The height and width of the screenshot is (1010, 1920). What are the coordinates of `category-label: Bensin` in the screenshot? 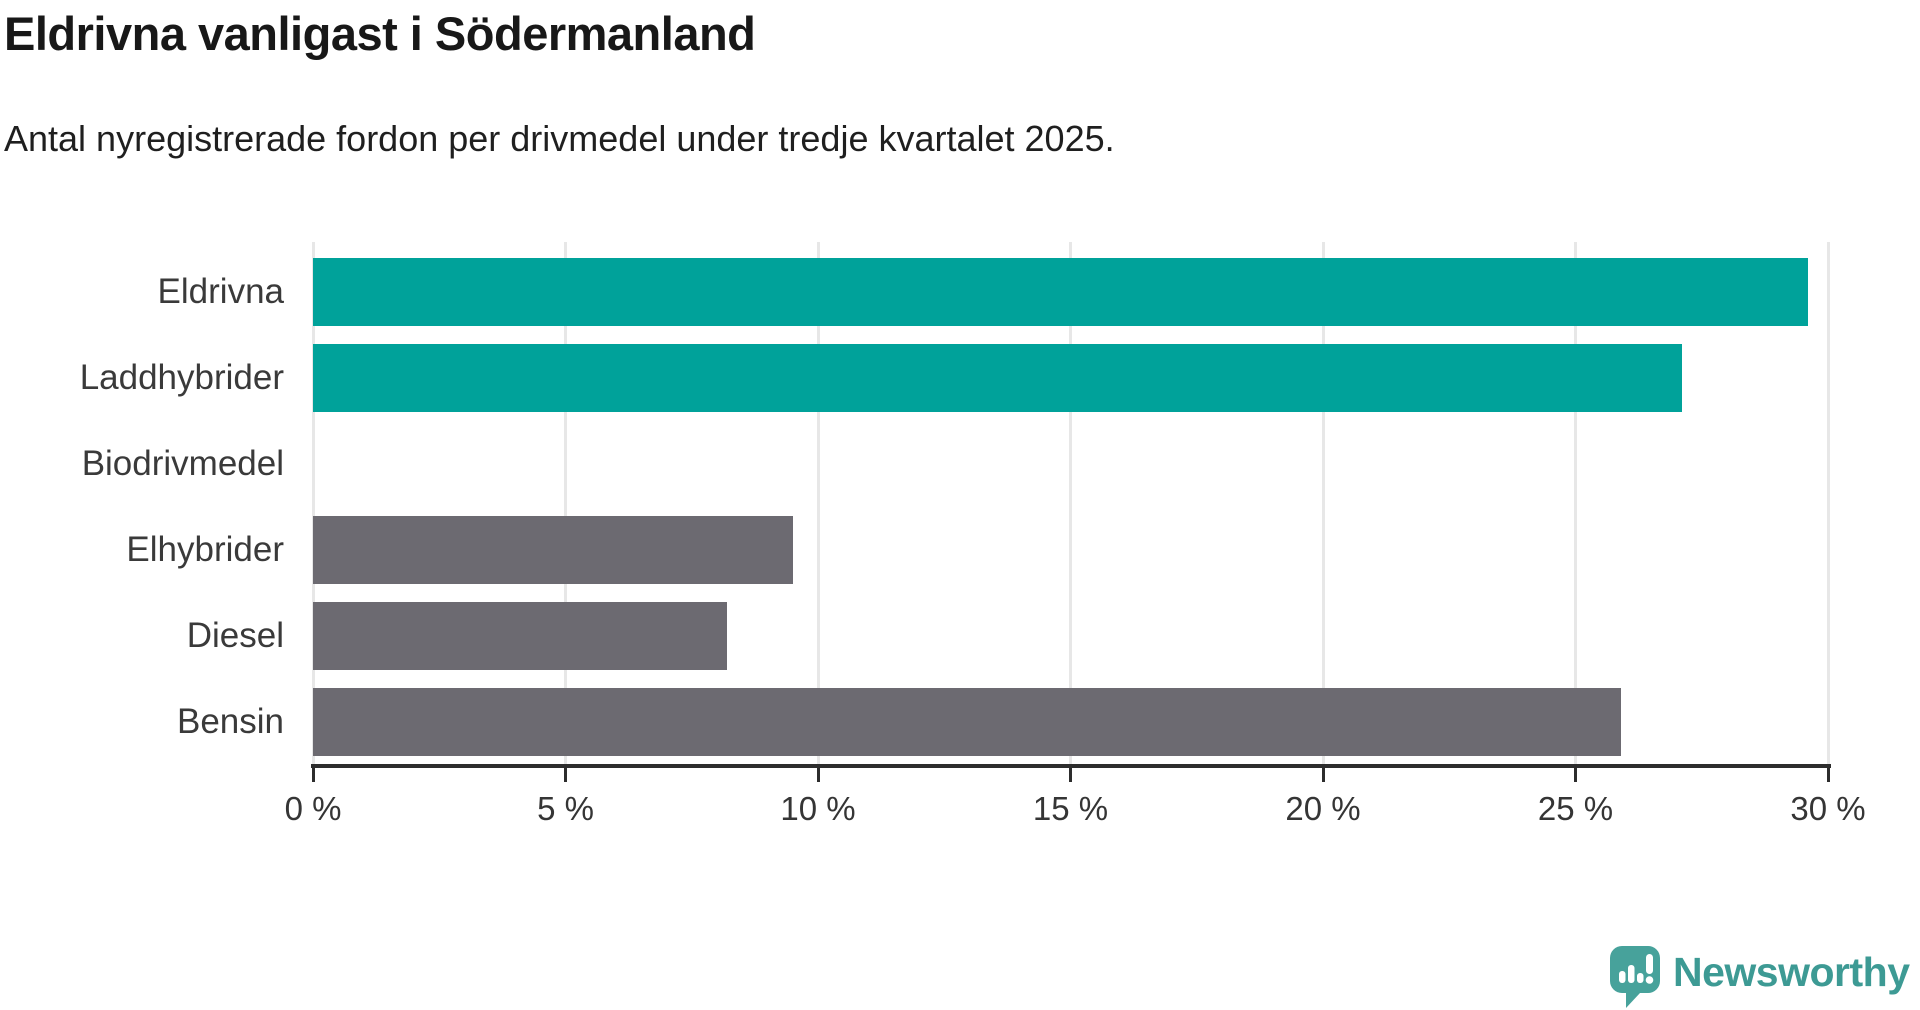 It's located at (230, 721).